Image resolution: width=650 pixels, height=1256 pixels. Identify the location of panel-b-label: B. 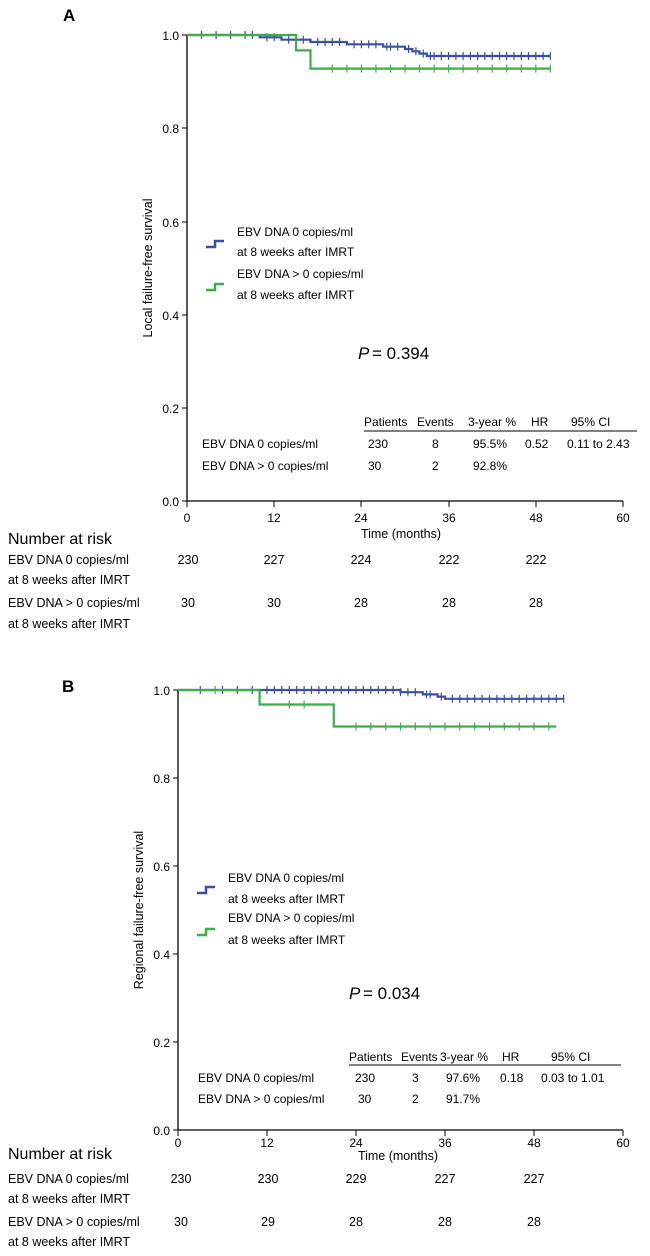
(68, 686).